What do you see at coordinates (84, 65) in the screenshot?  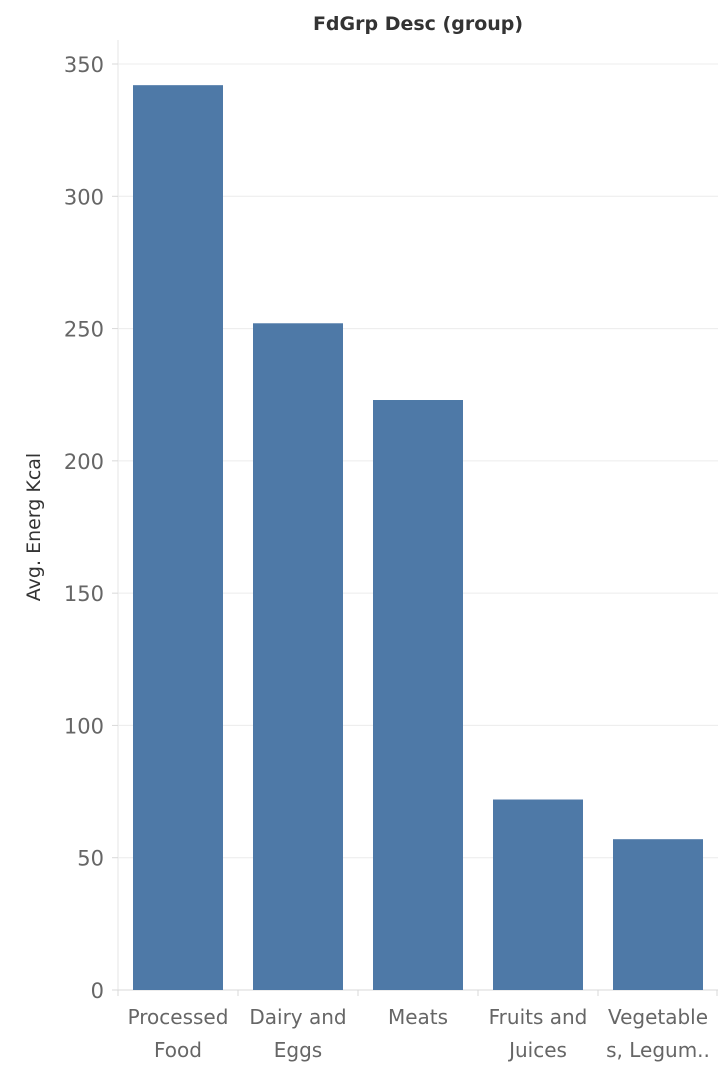 I see `y-tick-label: 350` at bounding box center [84, 65].